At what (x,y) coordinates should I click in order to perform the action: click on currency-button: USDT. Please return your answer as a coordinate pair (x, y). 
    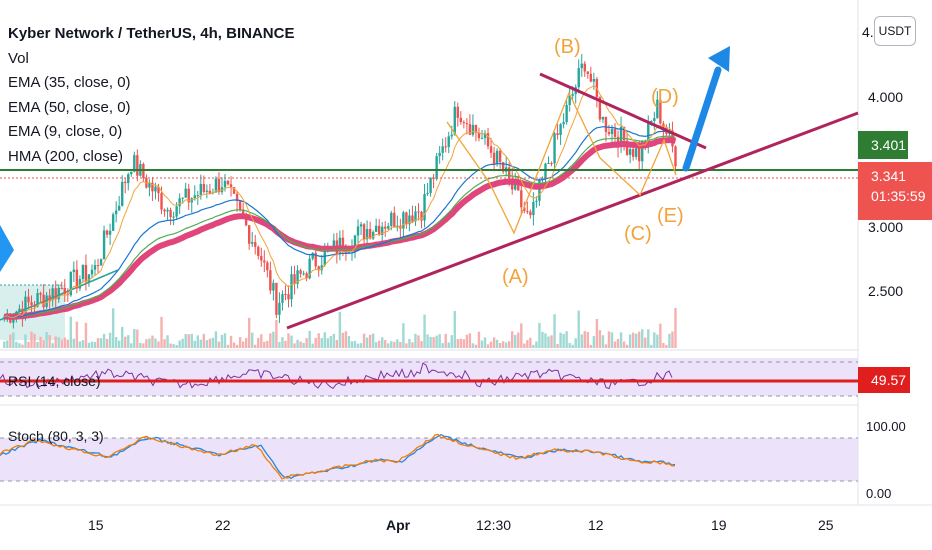
    Looking at the image, I should click on (895, 31).